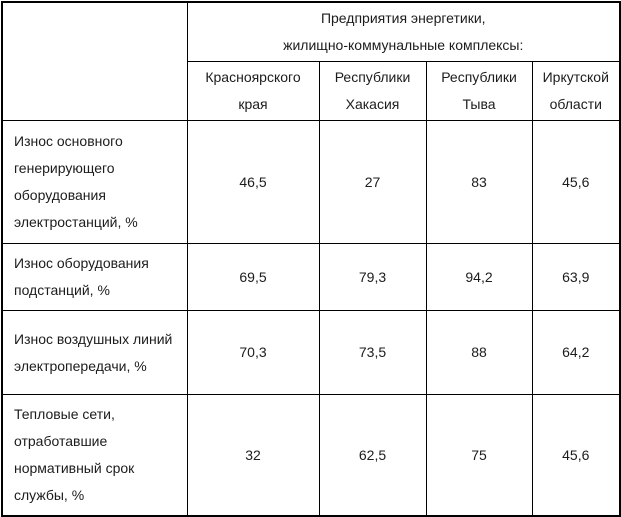  Describe the element at coordinates (403, 18) in the screenshot. I see `group-header-line-1: Предприятия энергетики,` at that location.